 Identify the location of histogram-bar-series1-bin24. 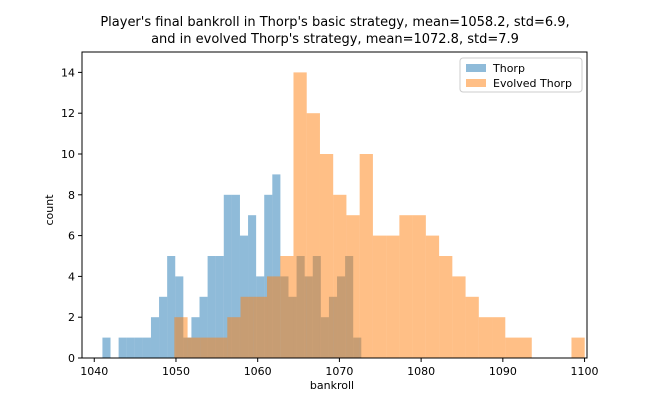
(499, 337).